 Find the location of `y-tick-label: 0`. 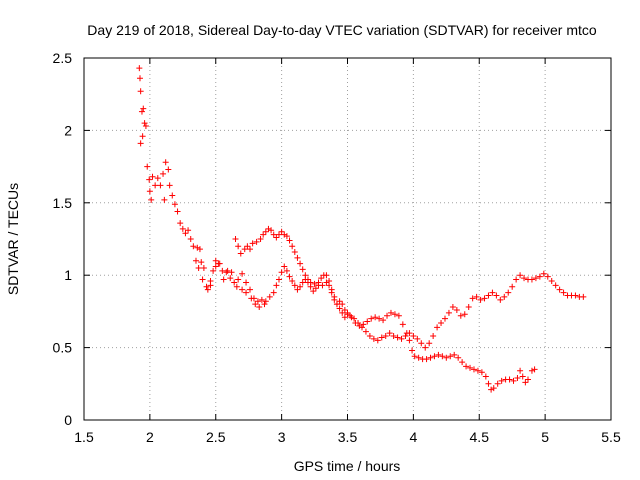

y-tick-label: 0 is located at coordinates (68, 420).